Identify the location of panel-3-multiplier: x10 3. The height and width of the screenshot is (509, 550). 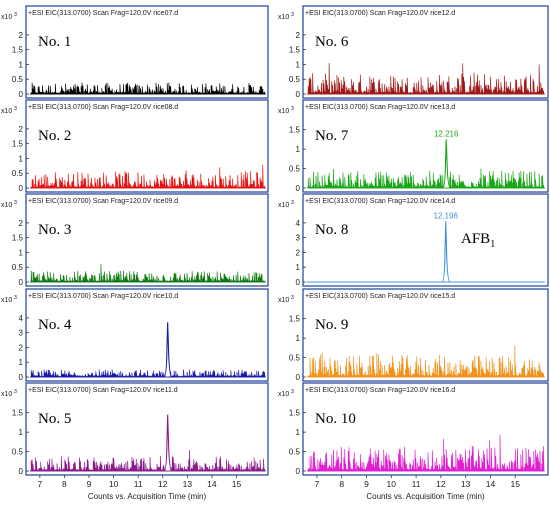
(9, 110).